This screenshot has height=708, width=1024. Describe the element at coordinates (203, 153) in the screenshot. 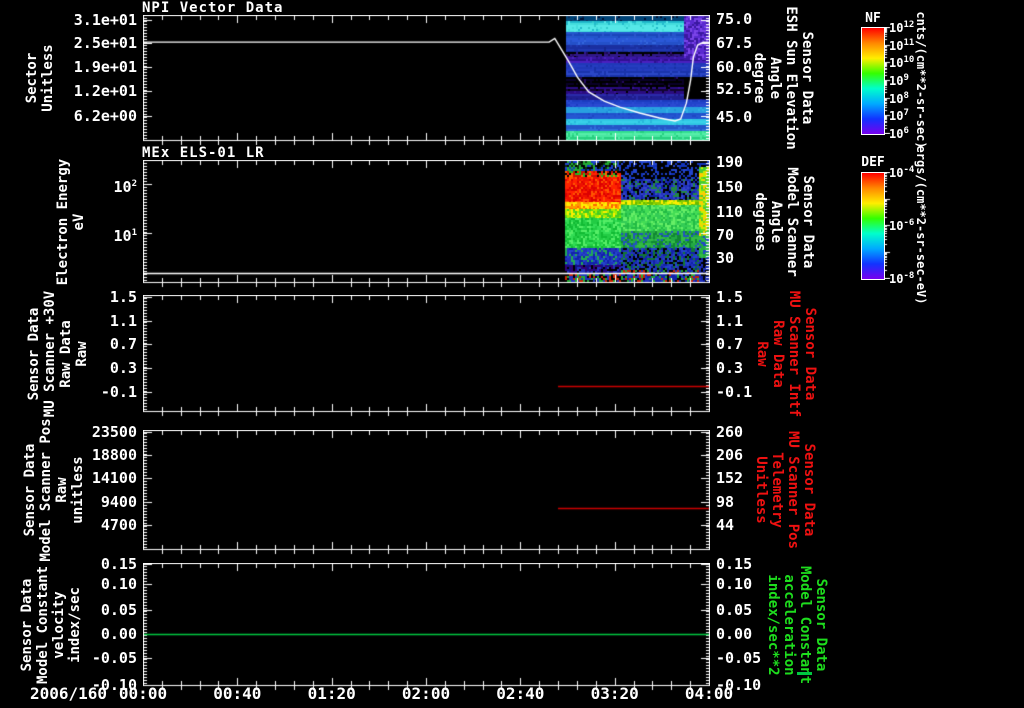

I see `panel2-title: MEx ELS-01 LR` at that location.